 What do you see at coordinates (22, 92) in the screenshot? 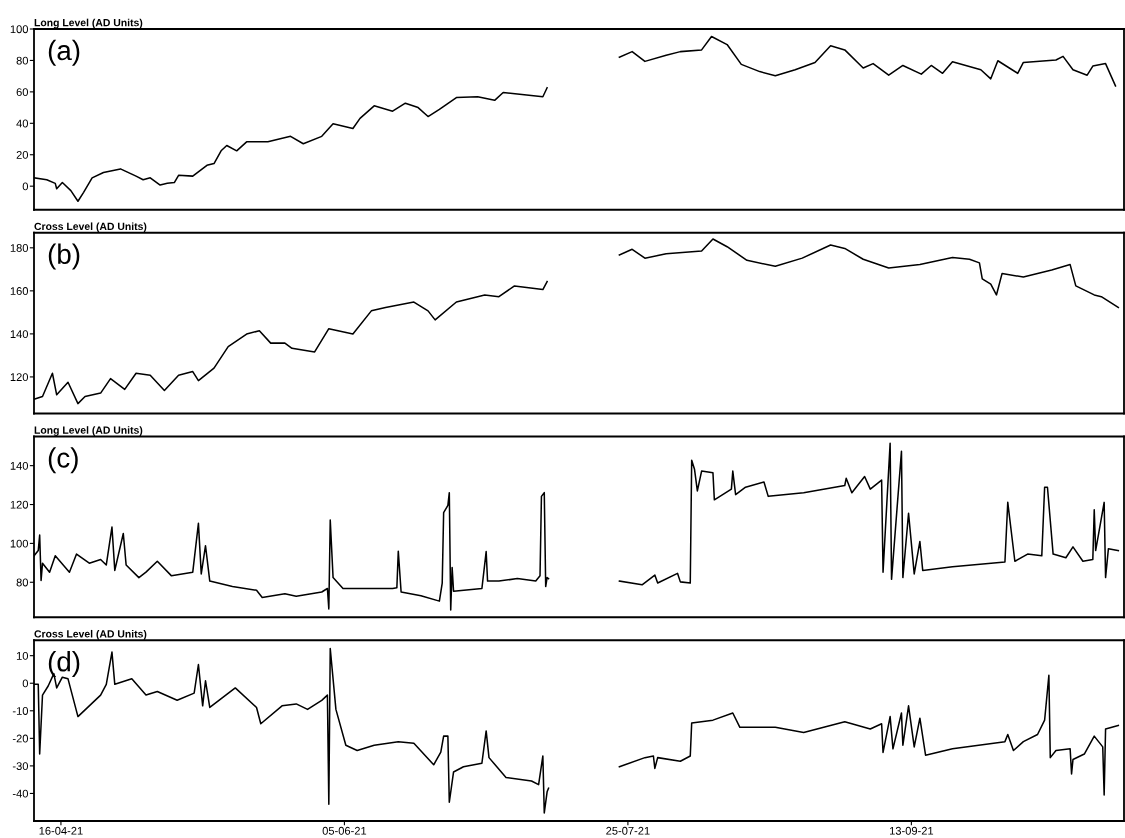
I see `y-tick-label: 60` at bounding box center [22, 92].